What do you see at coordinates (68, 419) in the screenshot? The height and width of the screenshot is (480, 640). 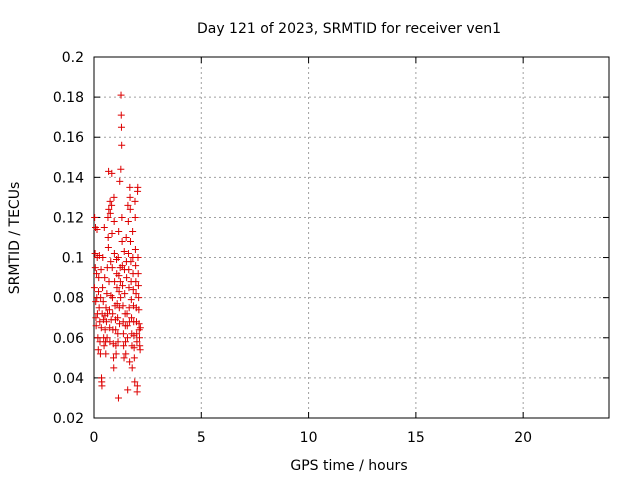 I see `y-tick-label: 0.02` at bounding box center [68, 419].